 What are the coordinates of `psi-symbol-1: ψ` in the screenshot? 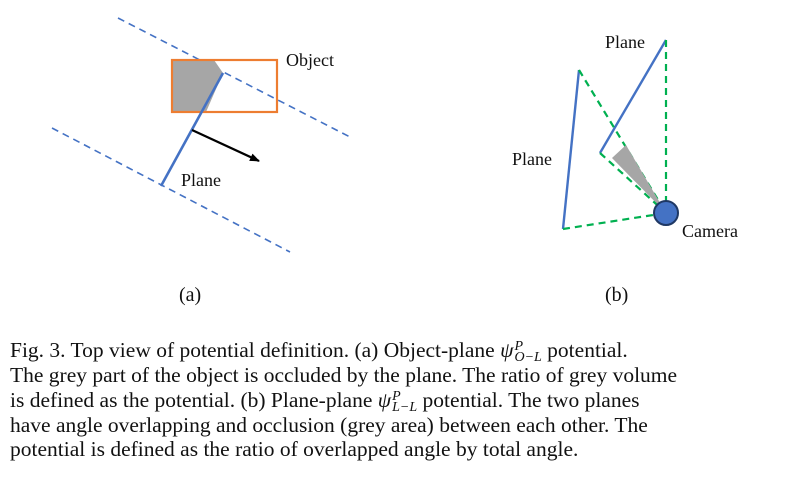 It's located at (507, 350).